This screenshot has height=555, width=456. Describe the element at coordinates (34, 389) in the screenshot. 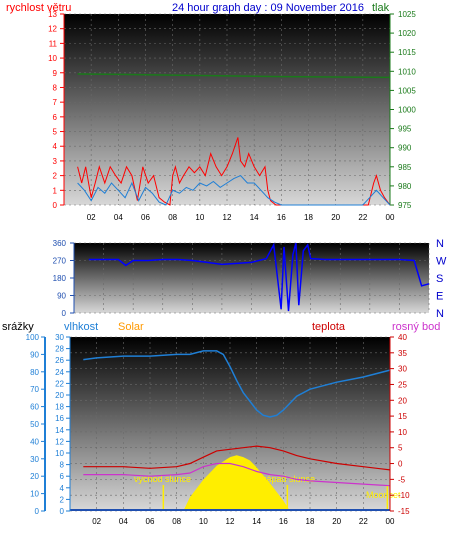

I see `humidity-tick-label: 70` at that location.